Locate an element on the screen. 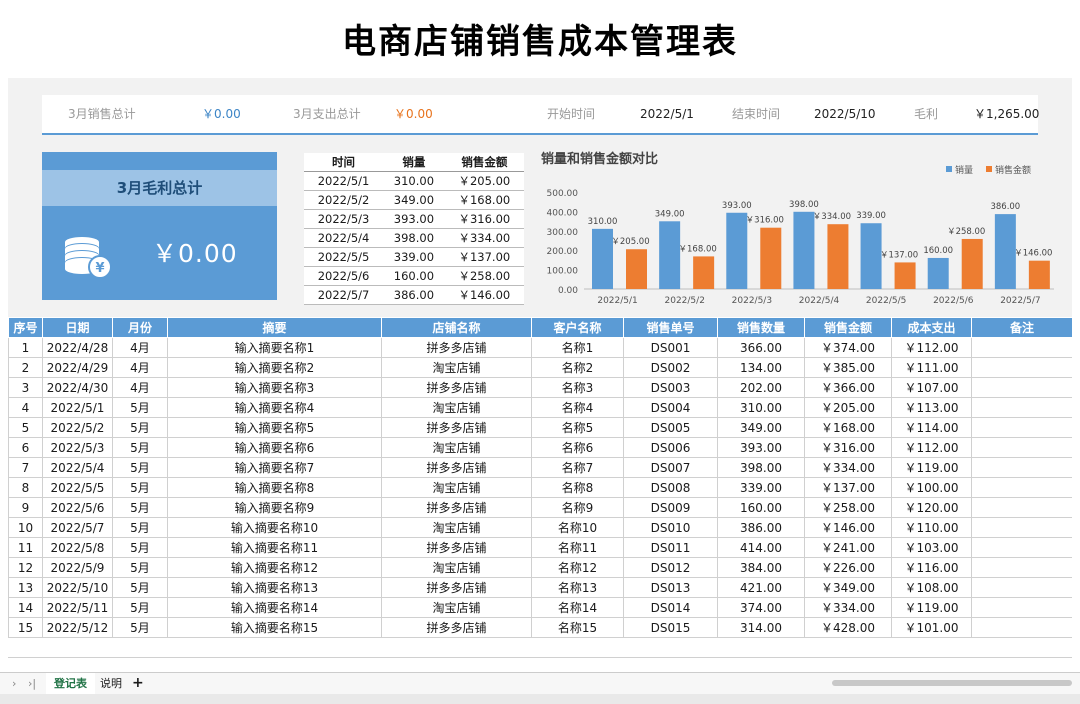  table-cell: 6 is located at coordinates (25, 447).